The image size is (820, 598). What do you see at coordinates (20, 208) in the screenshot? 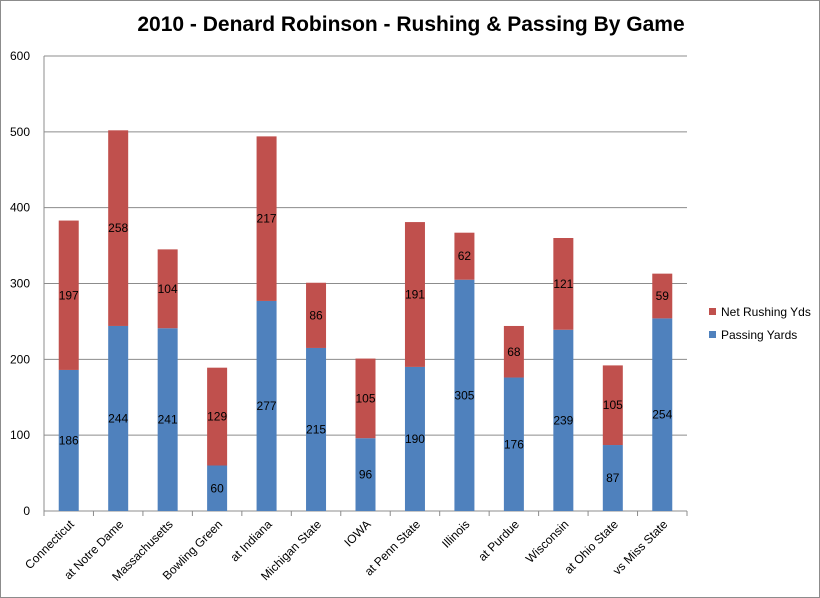
I see `y-tick-label: 400` at bounding box center [20, 208].